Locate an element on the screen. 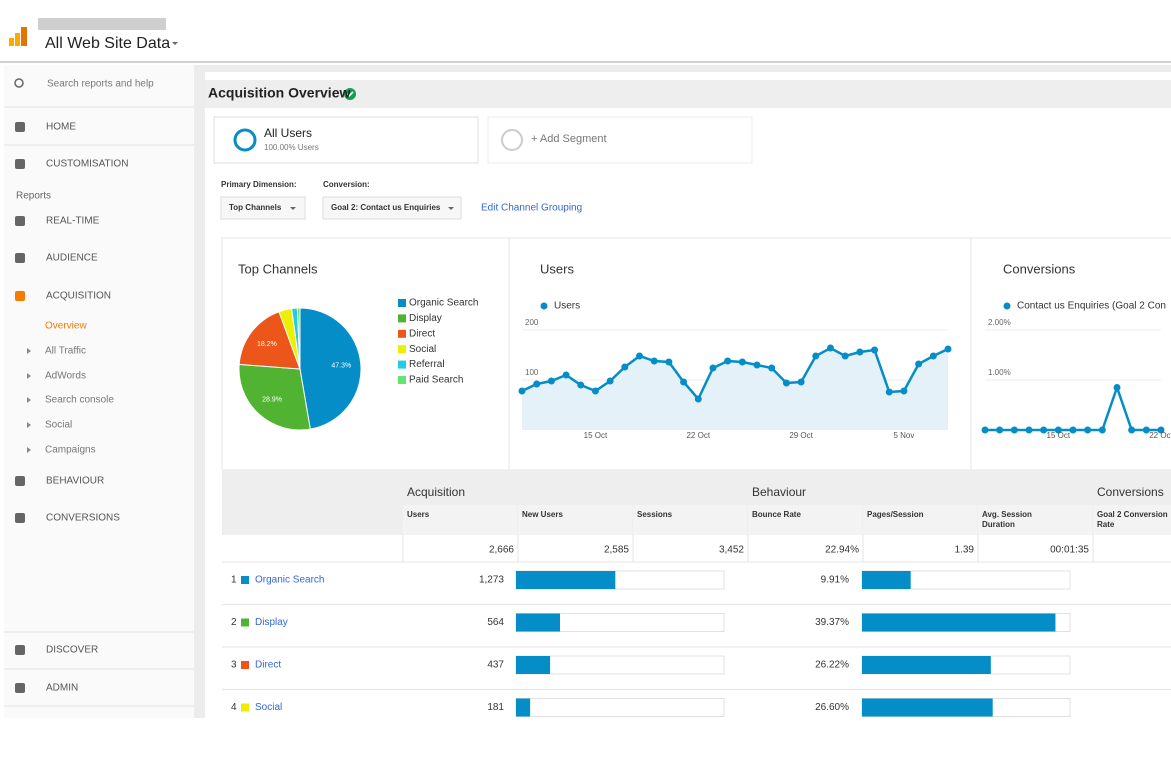  column-label: Goal 2 Conversion Rate is located at coordinates (1132, 519).